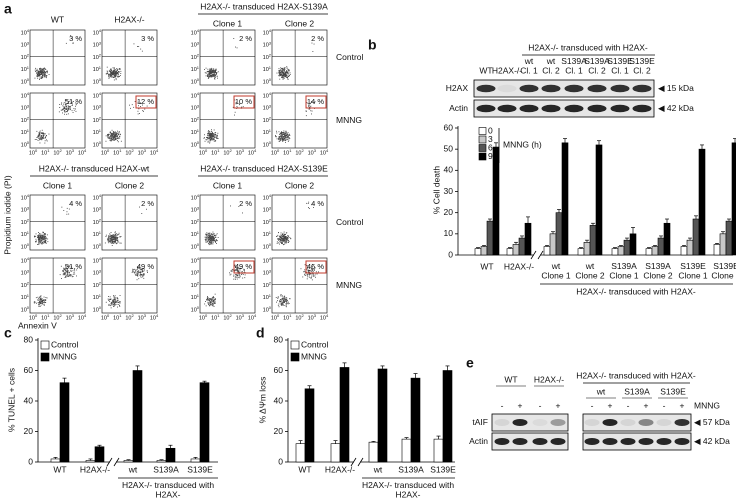  Describe the element at coordinates (642, 71) in the screenshot. I see `text-line: Cl. 2` at that location.